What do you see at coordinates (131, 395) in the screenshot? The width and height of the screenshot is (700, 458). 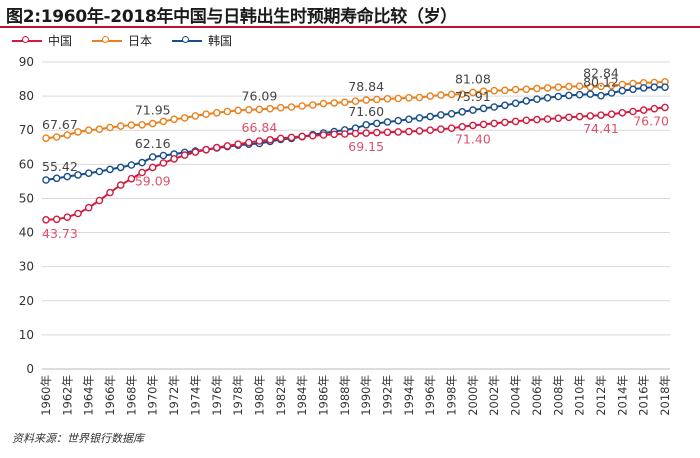 I see `x-tick-label: 1968年` at bounding box center [131, 395].